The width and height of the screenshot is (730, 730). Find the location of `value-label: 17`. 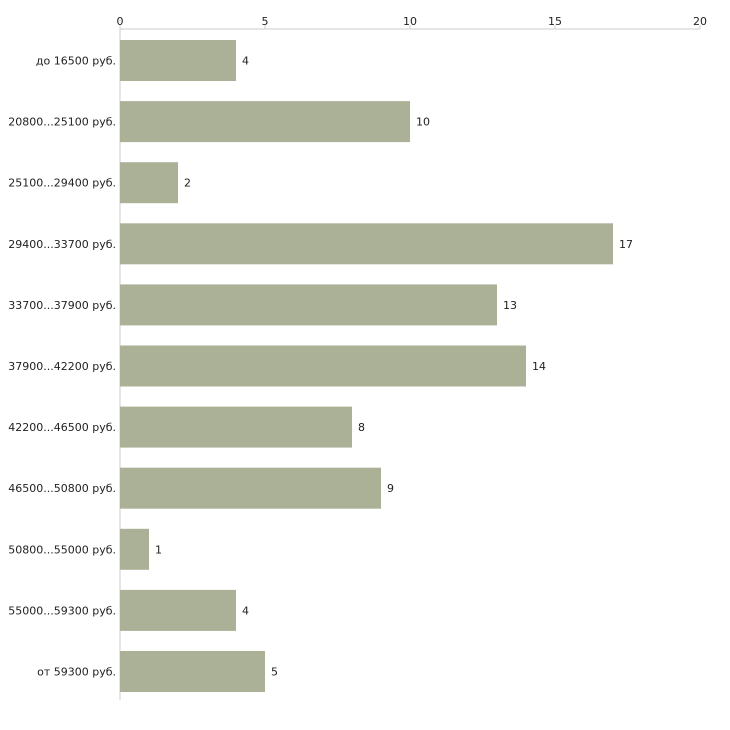

value-label: 17 is located at coordinates (626, 244).